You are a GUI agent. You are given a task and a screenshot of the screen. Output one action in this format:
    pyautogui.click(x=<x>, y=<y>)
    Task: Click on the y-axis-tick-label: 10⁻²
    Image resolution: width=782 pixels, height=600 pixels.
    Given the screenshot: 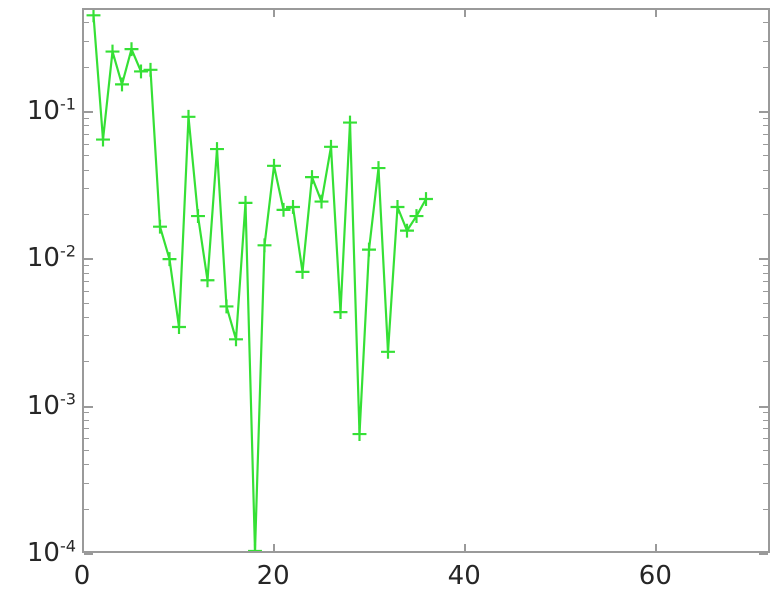 What is the action you would take?
    pyautogui.click(x=51, y=257)
    